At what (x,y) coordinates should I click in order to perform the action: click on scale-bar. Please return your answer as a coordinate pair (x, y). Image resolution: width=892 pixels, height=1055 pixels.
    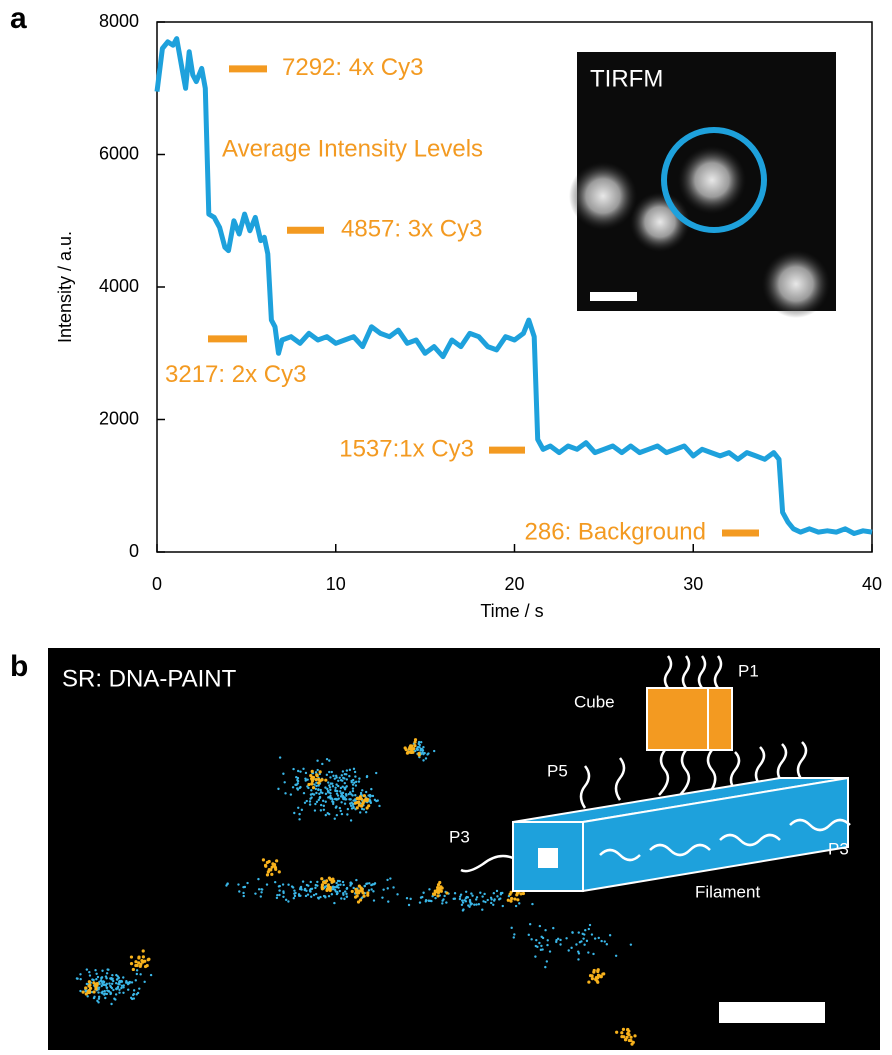
    Looking at the image, I should click on (772, 1012).